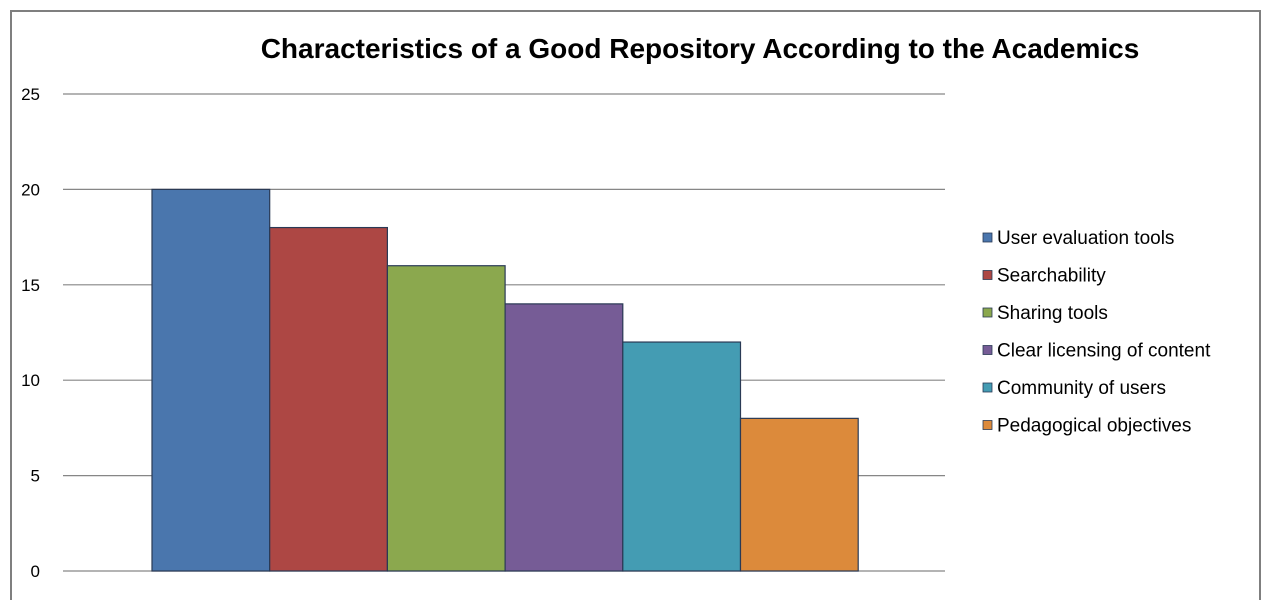 The image size is (1262, 600). What do you see at coordinates (1051, 276) in the screenshot?
I see `legend-label: Searchability` at bounding box center [1051, 276].